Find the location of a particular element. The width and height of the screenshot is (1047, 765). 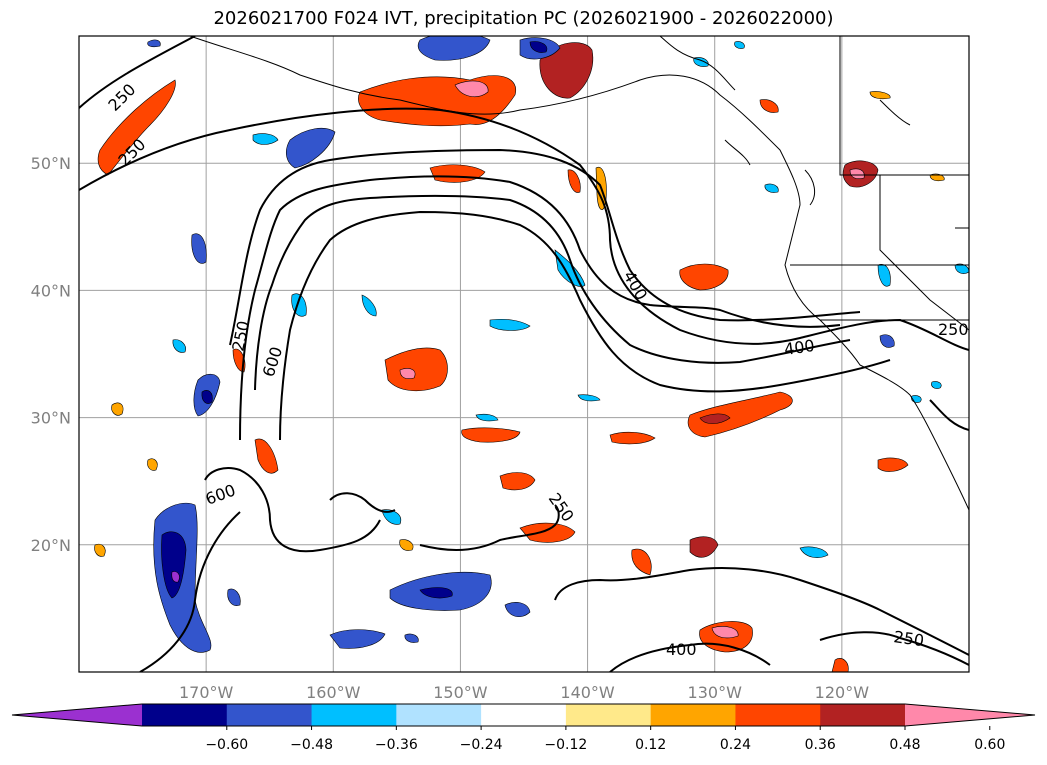

colorbar-tick-label: −0.12 is located at coordinates (565, 745).